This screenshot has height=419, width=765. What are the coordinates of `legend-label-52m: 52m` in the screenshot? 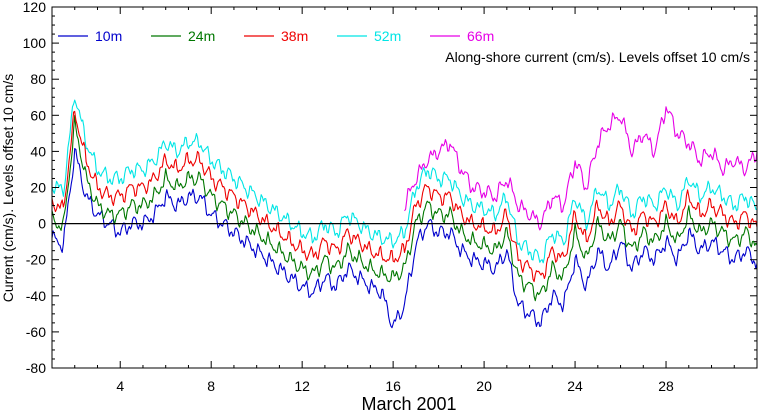 It's located at (387, 36).